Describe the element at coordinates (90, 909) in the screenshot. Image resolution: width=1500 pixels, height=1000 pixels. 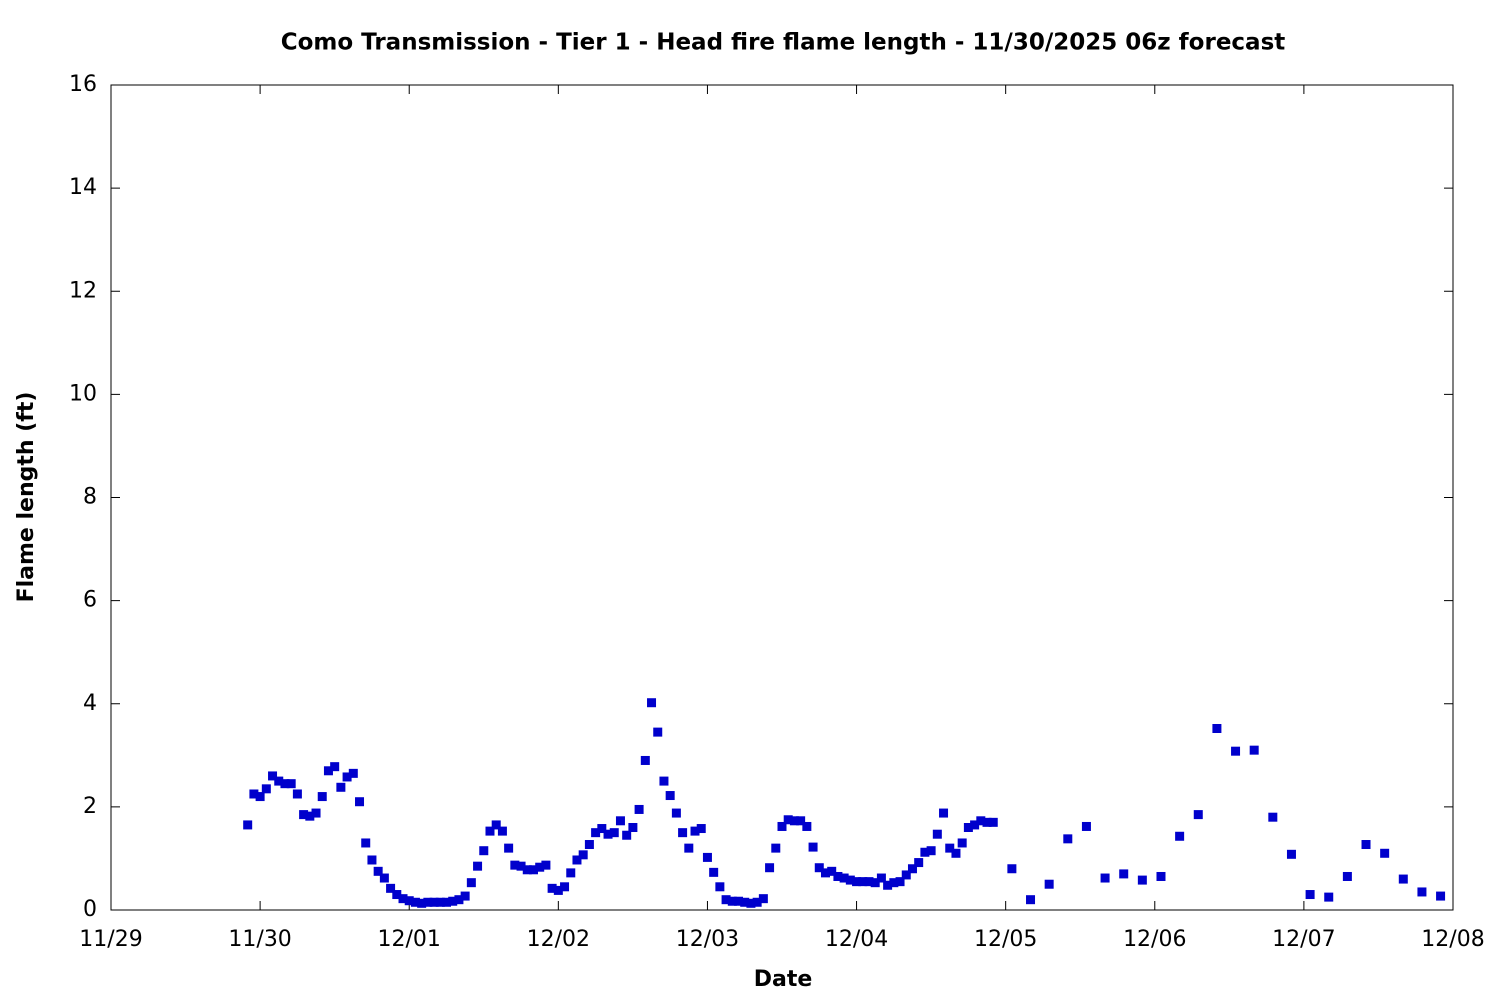
I see `y-tick-label: 0` at that location.